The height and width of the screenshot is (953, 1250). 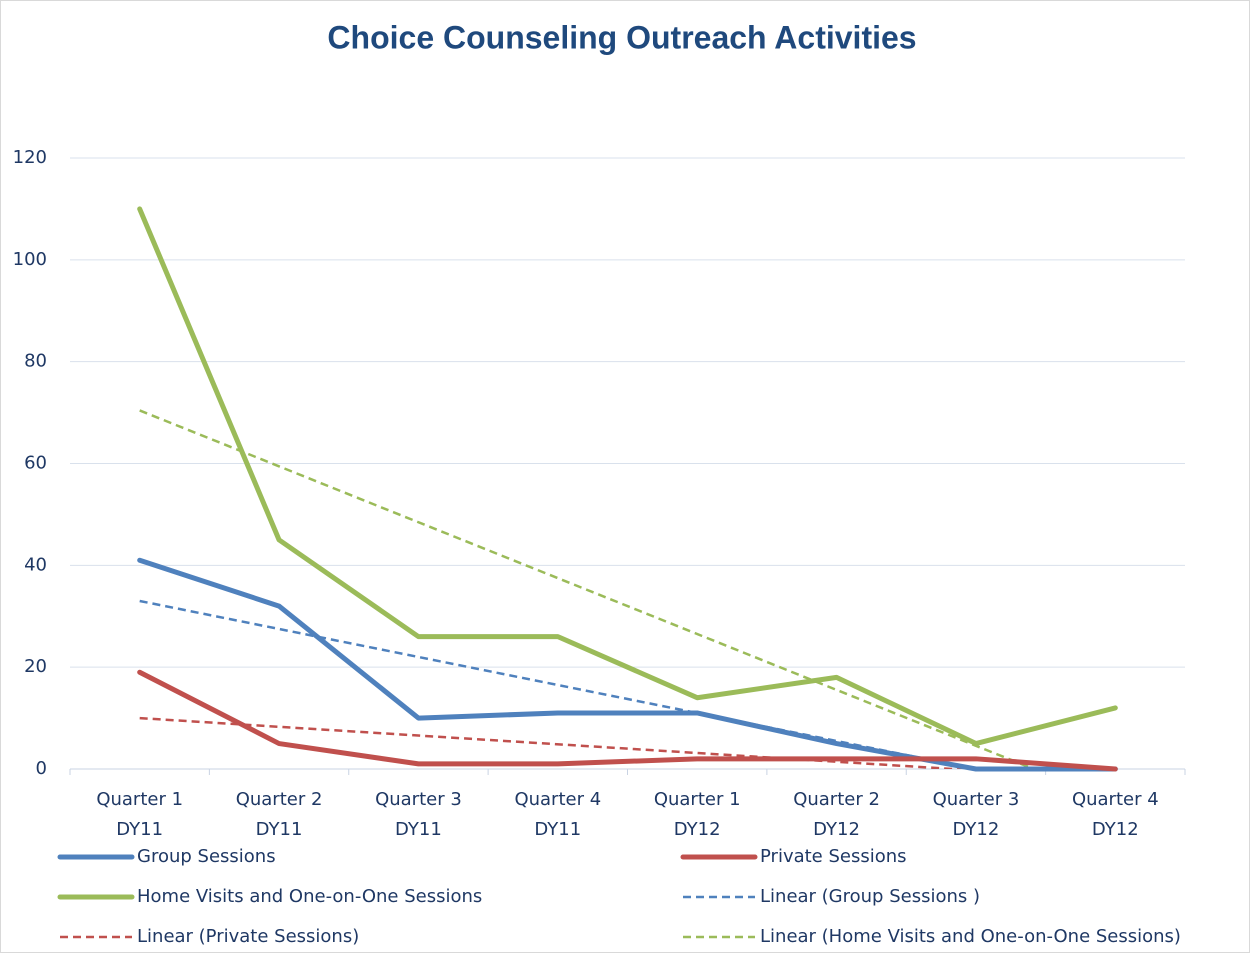 I want to click on legend-label: Group Sessions, so click(x=206, y=856).